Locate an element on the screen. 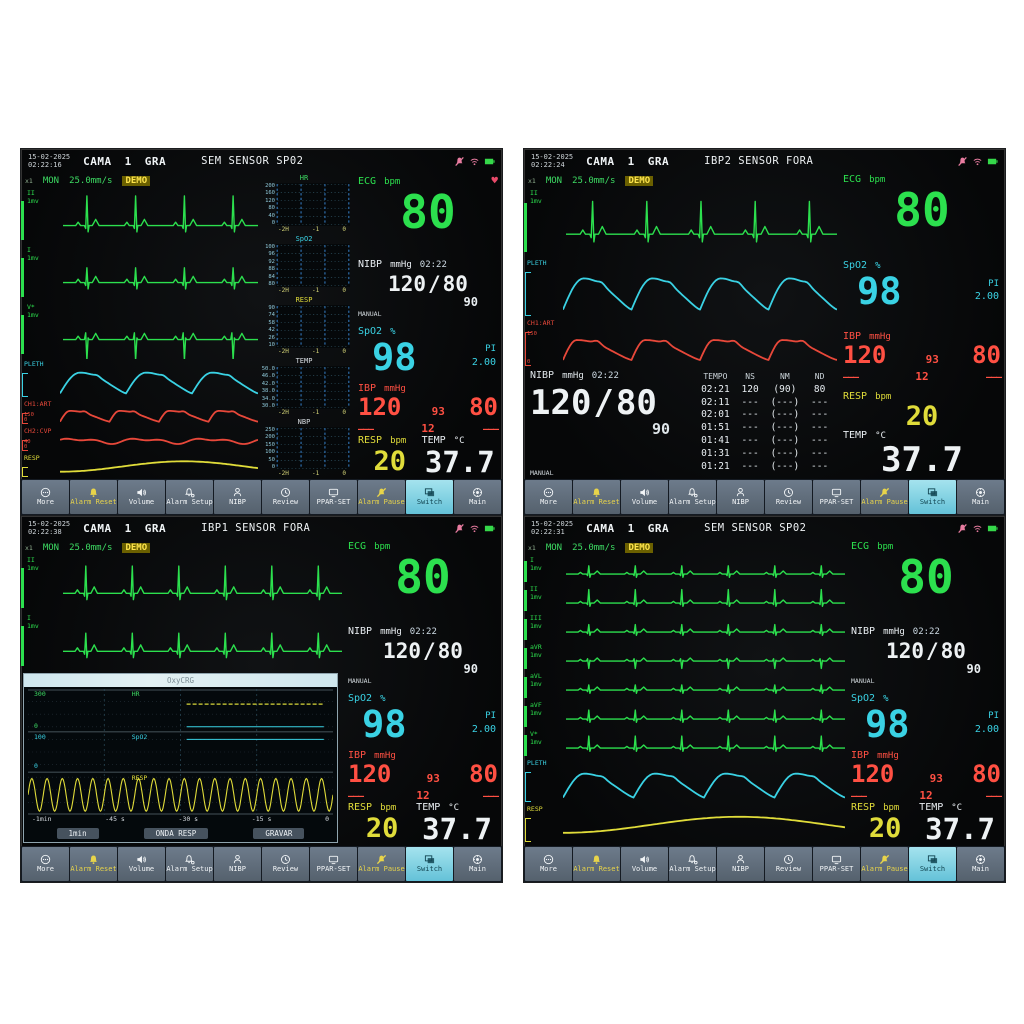 Image resolution: width=1024 pixels, height=1024 pixels. pi-block: PI 2.00 is located at coordinates (483, 722).